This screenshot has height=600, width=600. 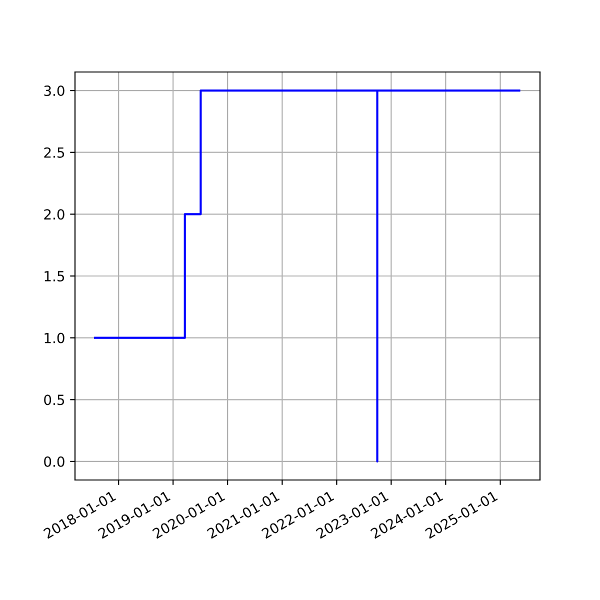 What do you see at coordinates (54, 152) in the screenshot?
I see `y-tick-label: 2.5` at bounding box center [54, 152].